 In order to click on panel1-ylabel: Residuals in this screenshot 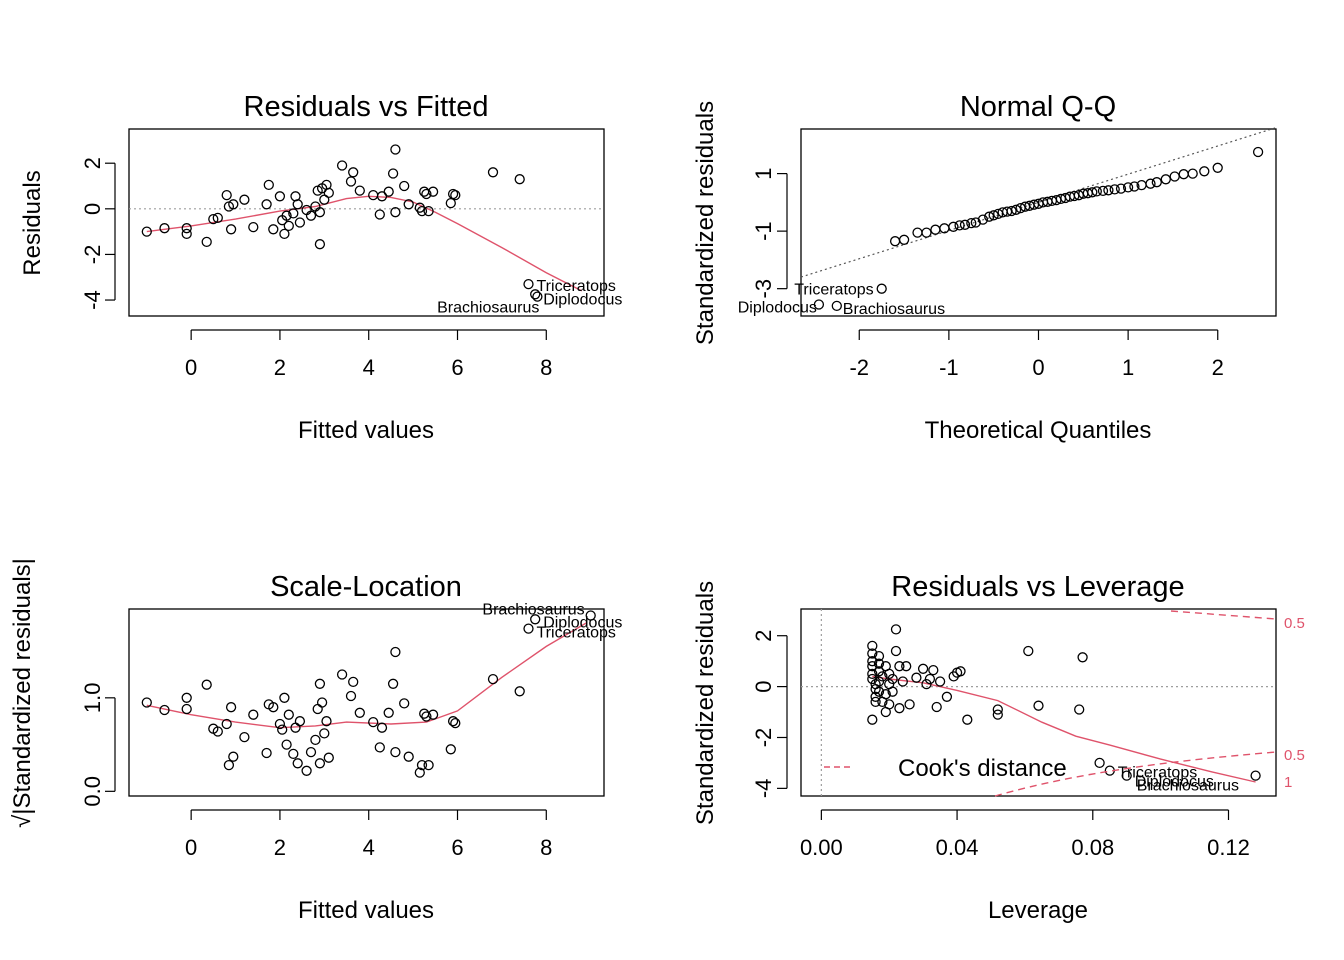, I will do `click(32, 222)`.